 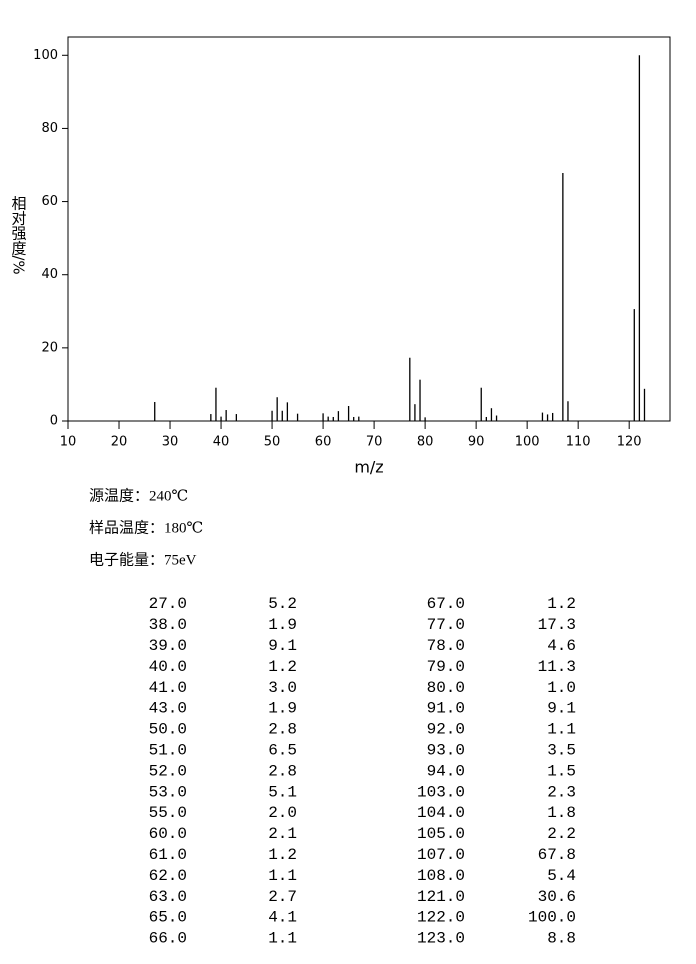 What do you see at coordinates (446, 730) in the screenshot?
I see `table-cell: 92.0` at bounding box center [446, 730].